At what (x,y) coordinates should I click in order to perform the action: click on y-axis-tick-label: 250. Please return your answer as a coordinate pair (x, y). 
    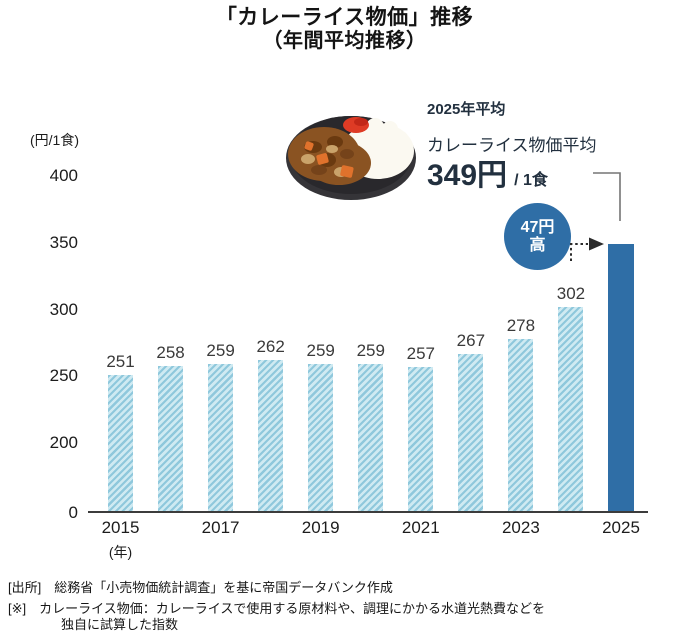
    Looking at the image, I should click on (63, 376).